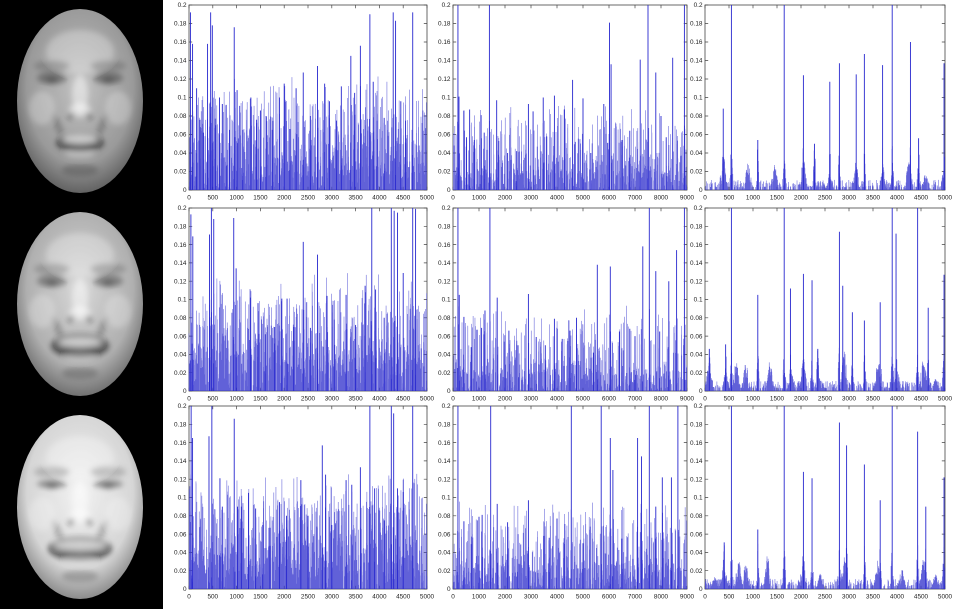  Describe the element at coordinates (180, 172) in the screenshot. I see `y-tick-label: 0.02` at that location.